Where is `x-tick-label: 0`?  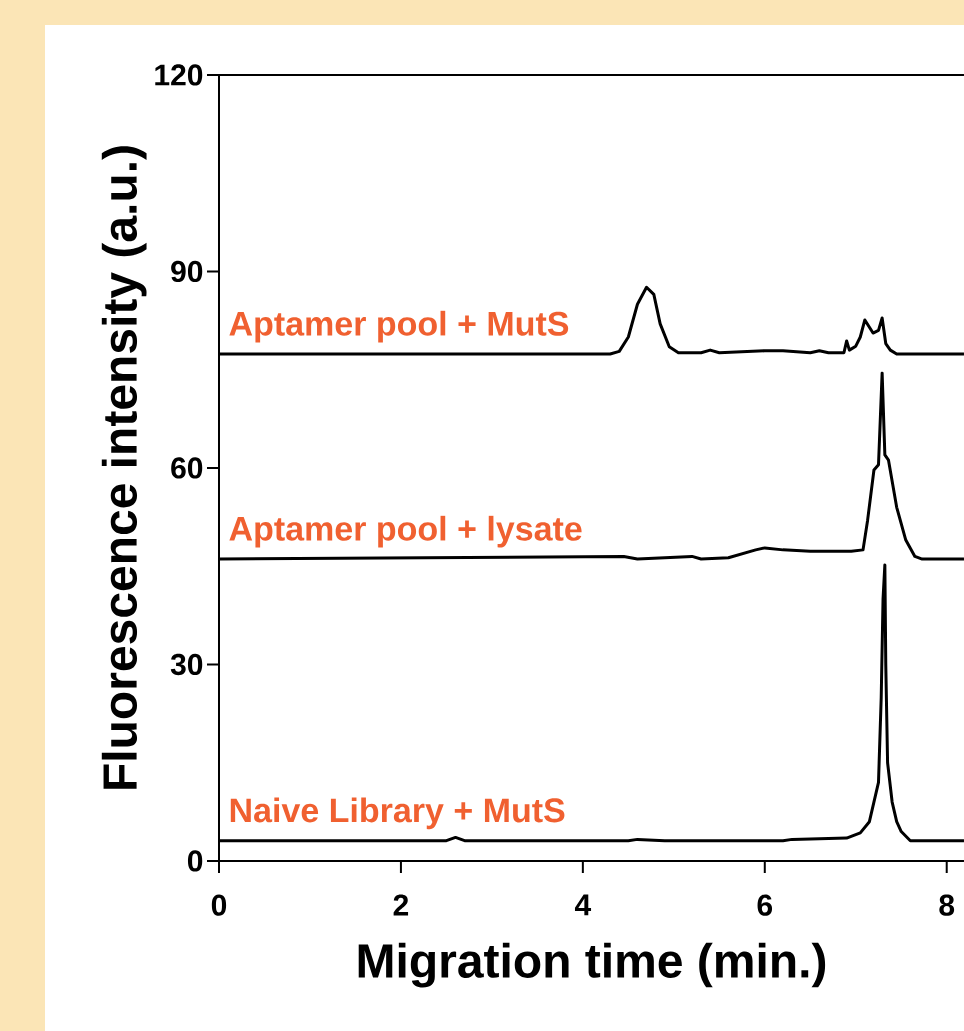
x-tick-label: 0 is located at coordinates (219, 905).